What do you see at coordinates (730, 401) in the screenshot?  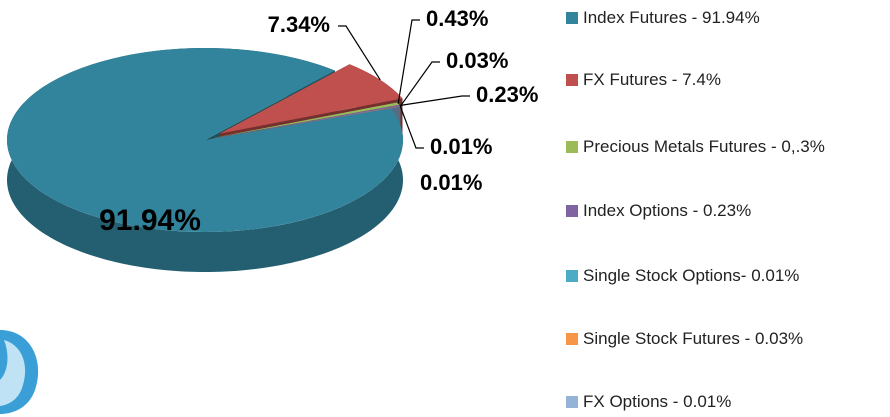 I see `legend-label: FX Options - 0.01%` at bounding box center [730, 401].